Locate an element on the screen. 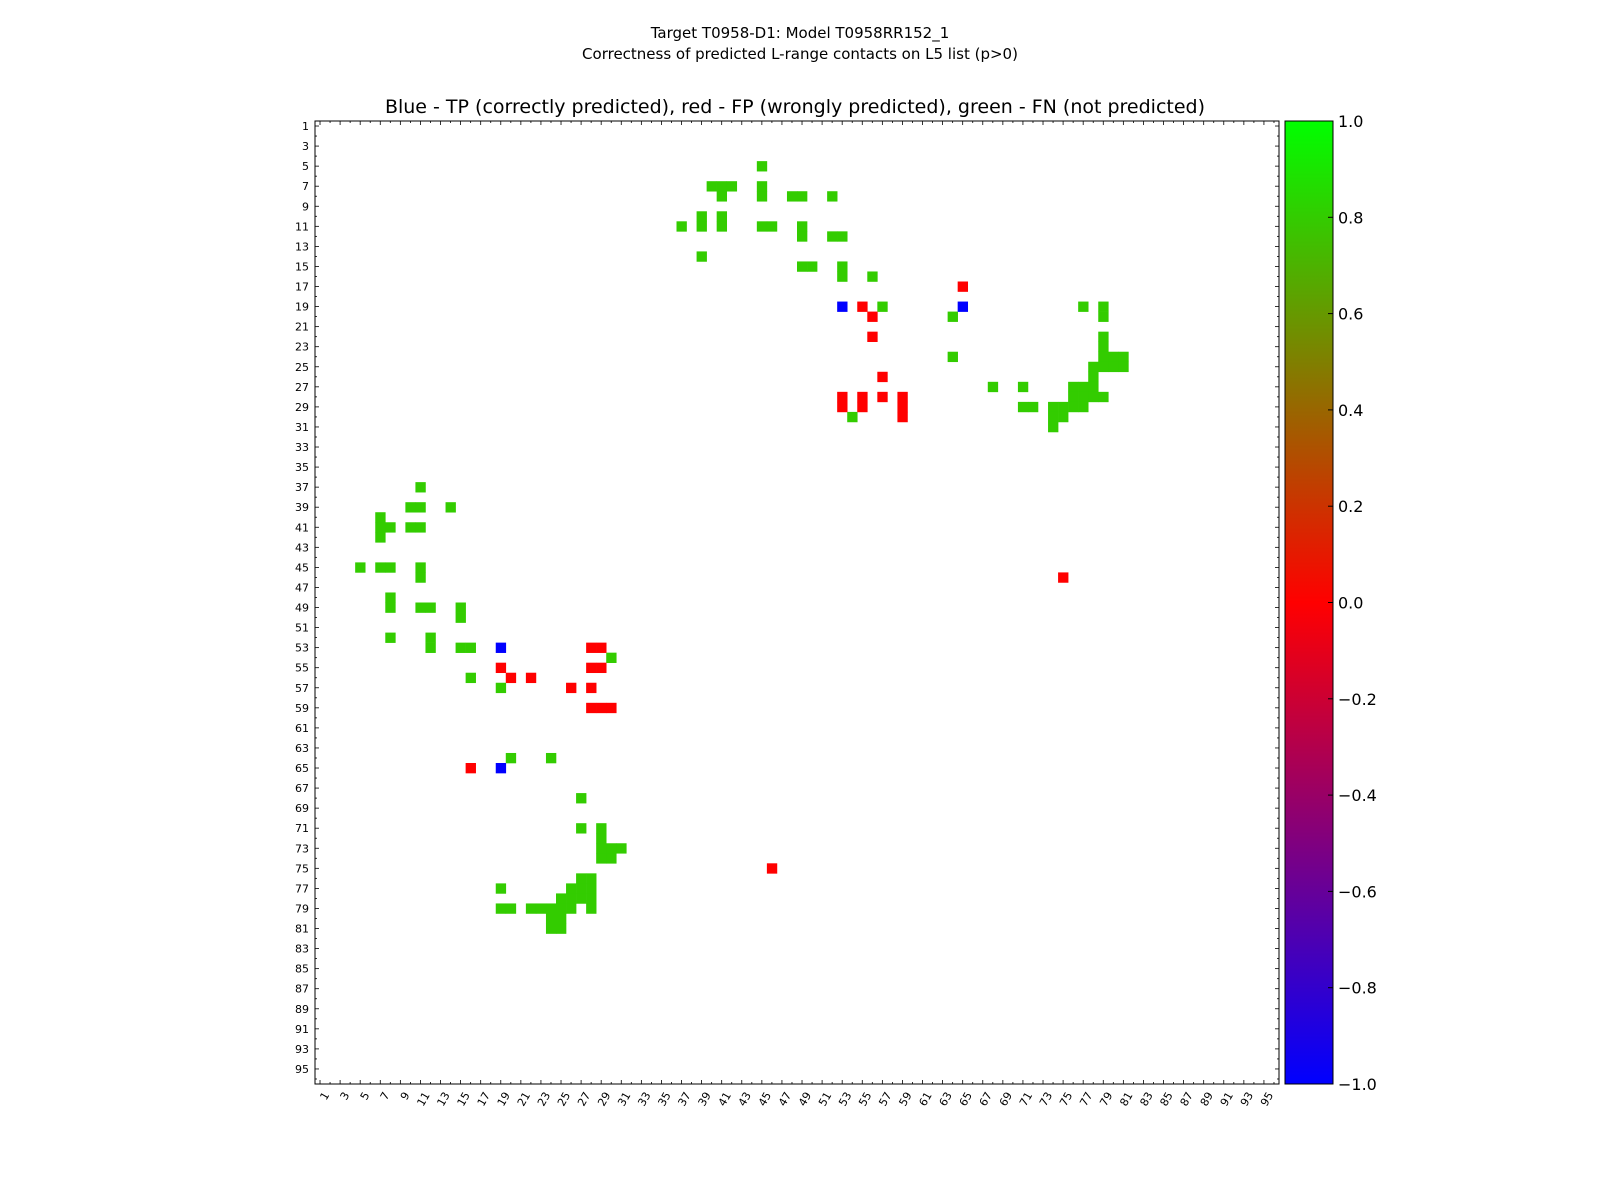 This screenshot has width=1600, height=1200. y-tick-label: 1 is located at coordinates (305, 126).